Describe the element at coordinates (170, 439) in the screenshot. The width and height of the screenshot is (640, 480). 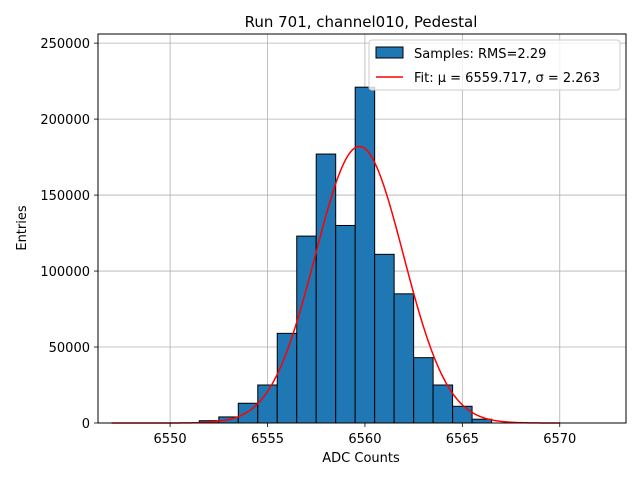
I see `x-tick-label: 6550` at that location.